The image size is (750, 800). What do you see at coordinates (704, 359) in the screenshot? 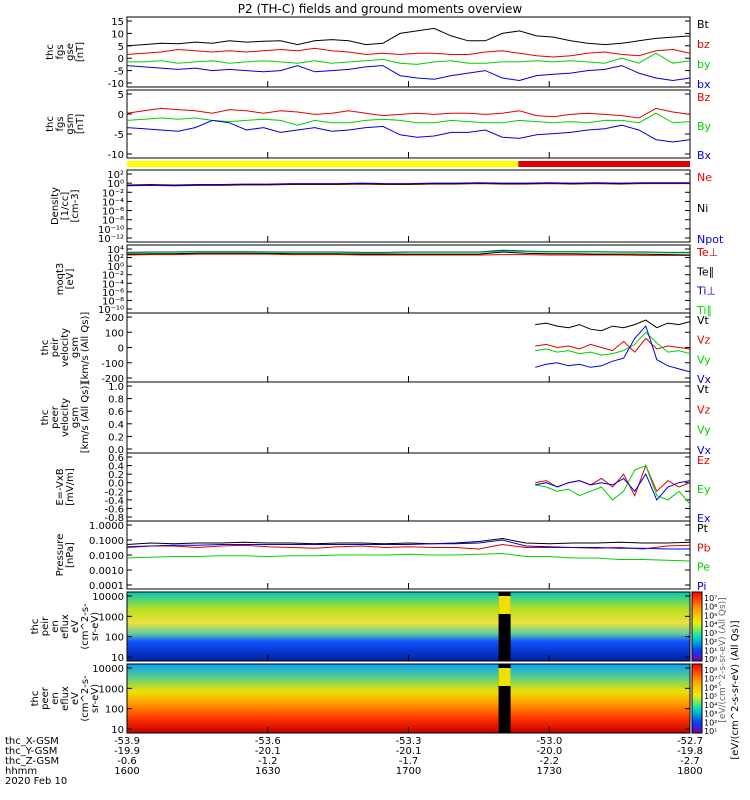
I see `legend-Vy: Vy` at bounding box center [704, 359].